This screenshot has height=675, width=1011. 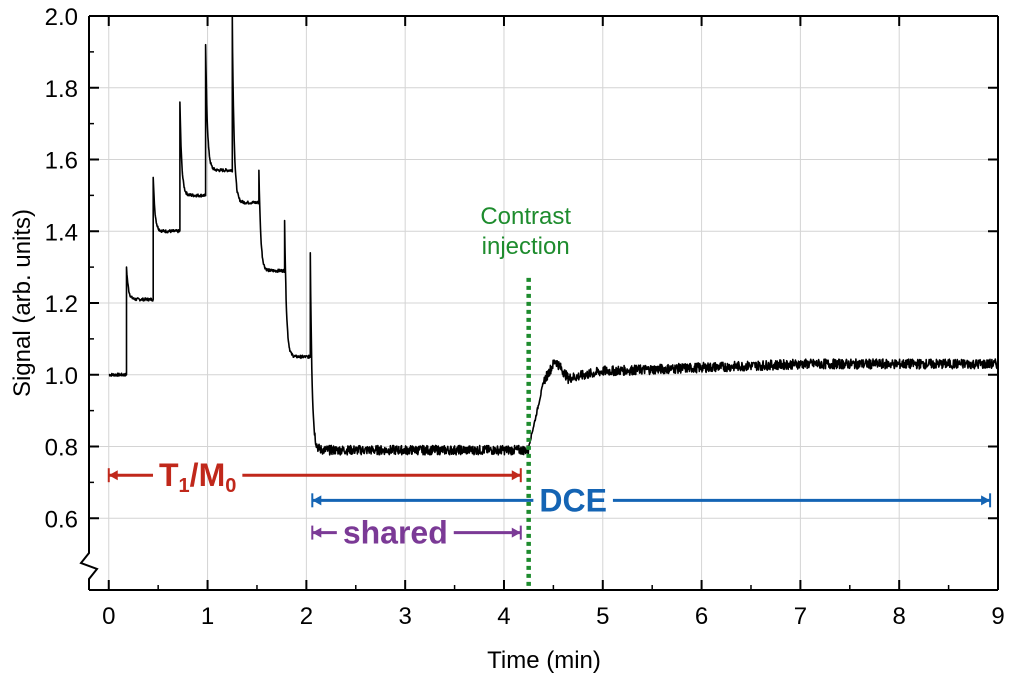 I want to click on injection-annotation-line: injection, so click(x=526, y=246).